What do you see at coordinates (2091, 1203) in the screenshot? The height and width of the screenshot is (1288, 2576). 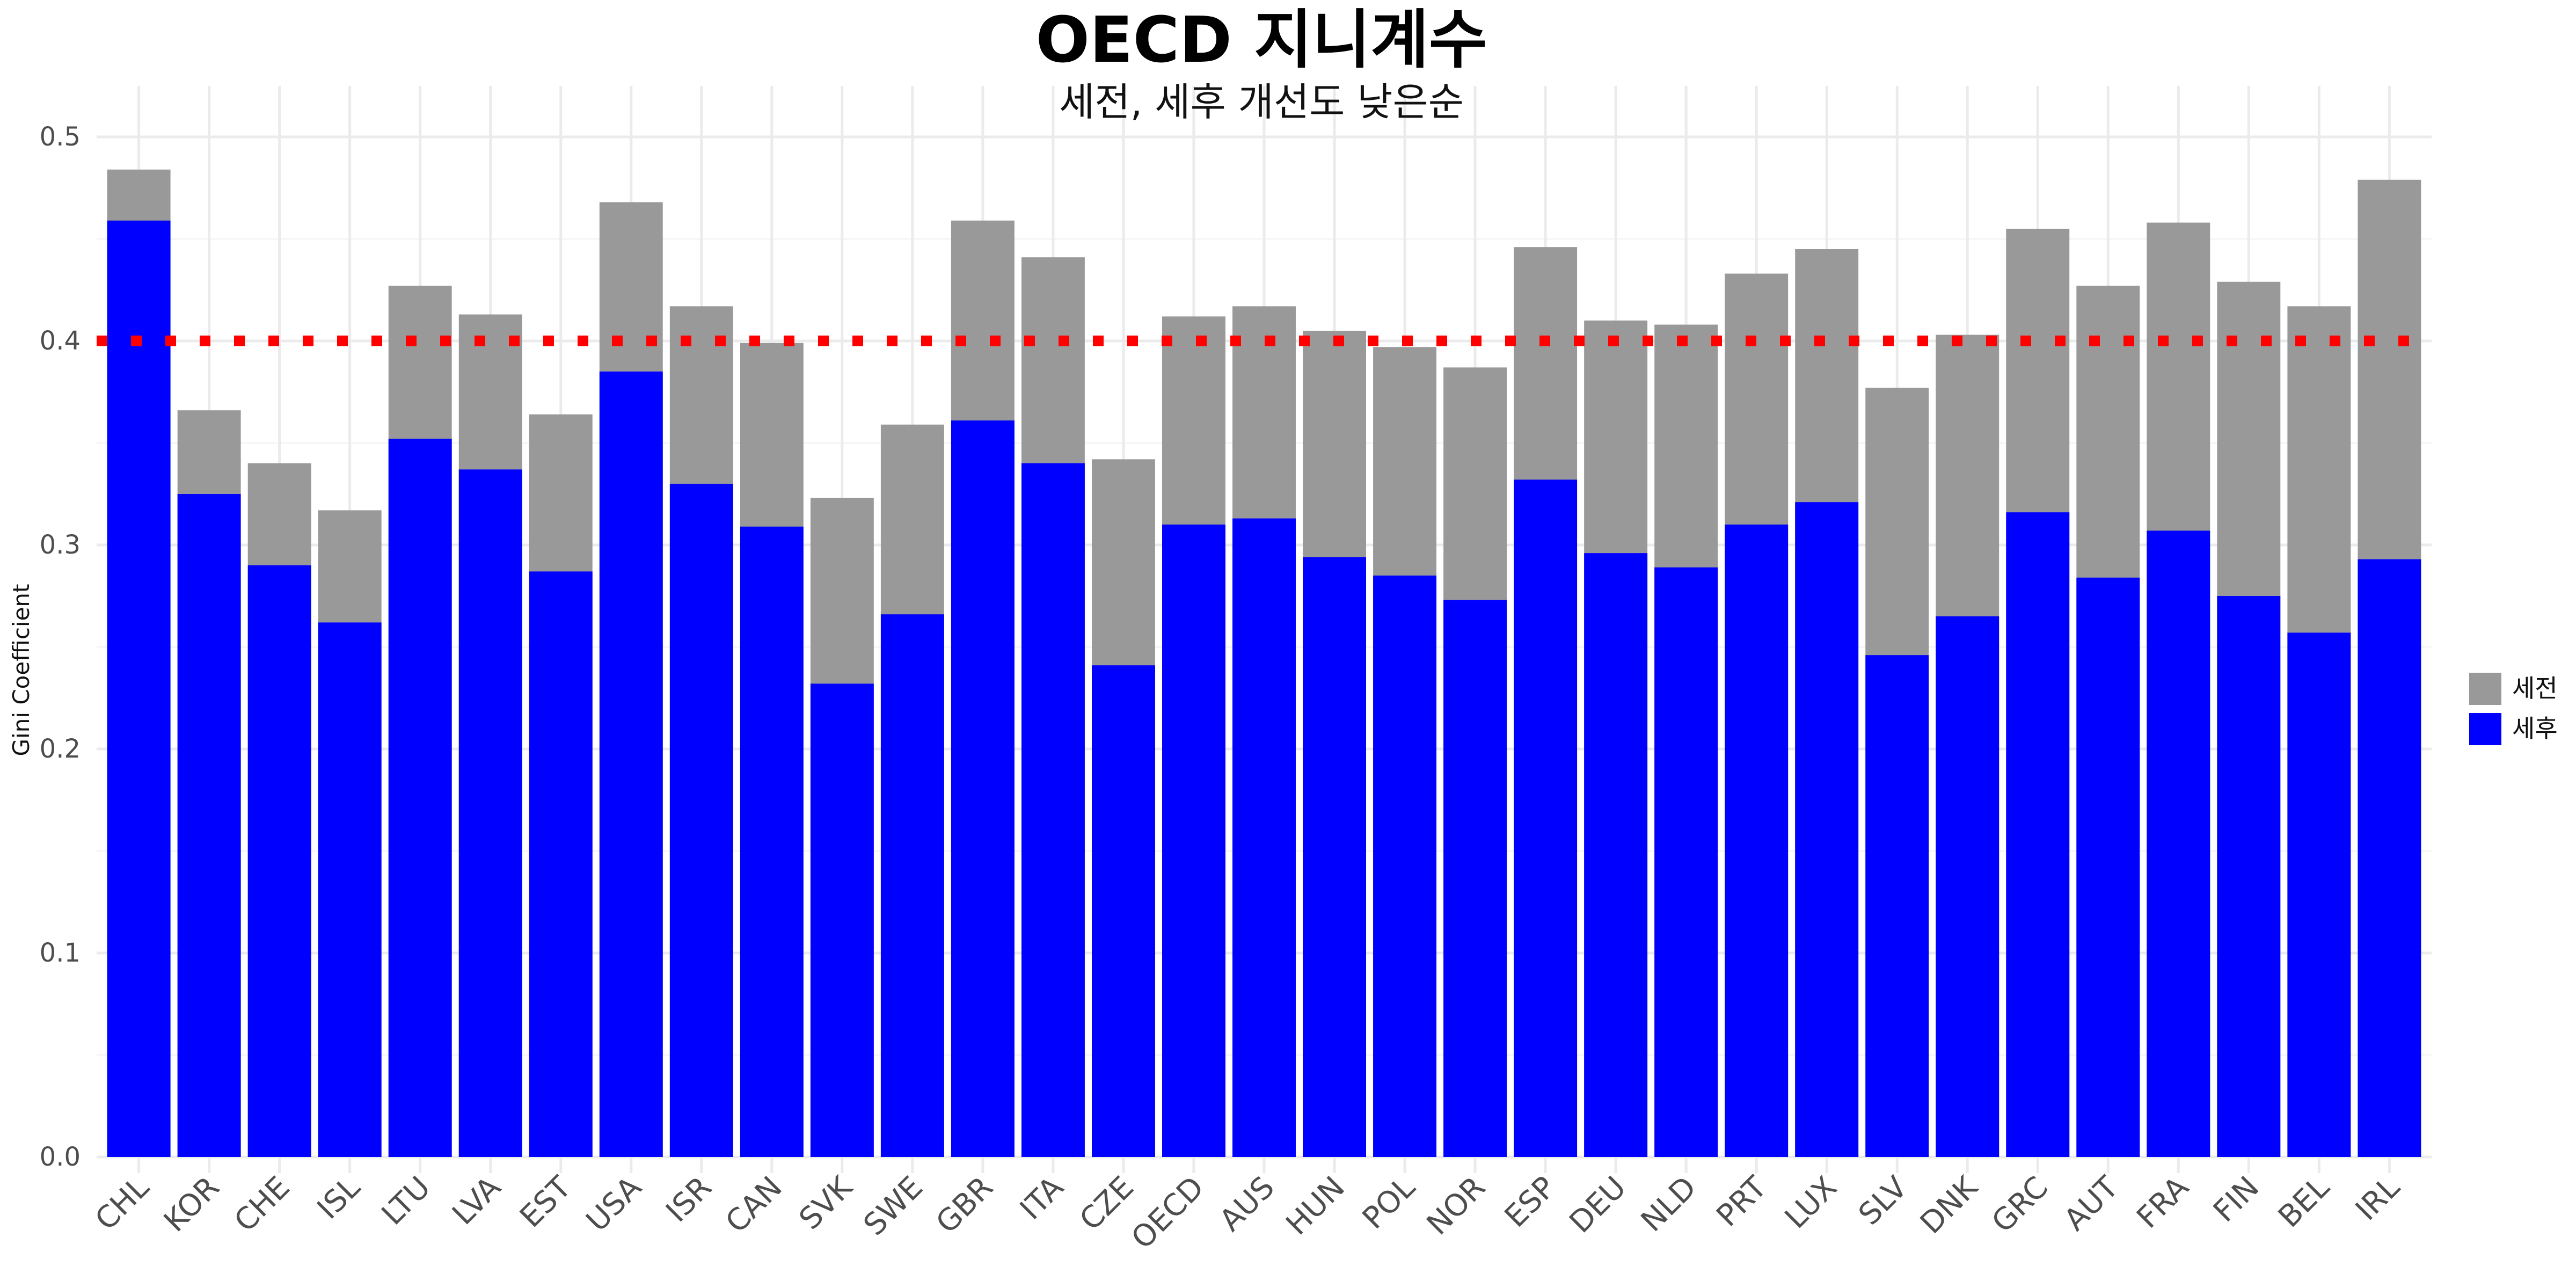 I see `x-tick-label: AUT` at bounding box center [2091, 1203].